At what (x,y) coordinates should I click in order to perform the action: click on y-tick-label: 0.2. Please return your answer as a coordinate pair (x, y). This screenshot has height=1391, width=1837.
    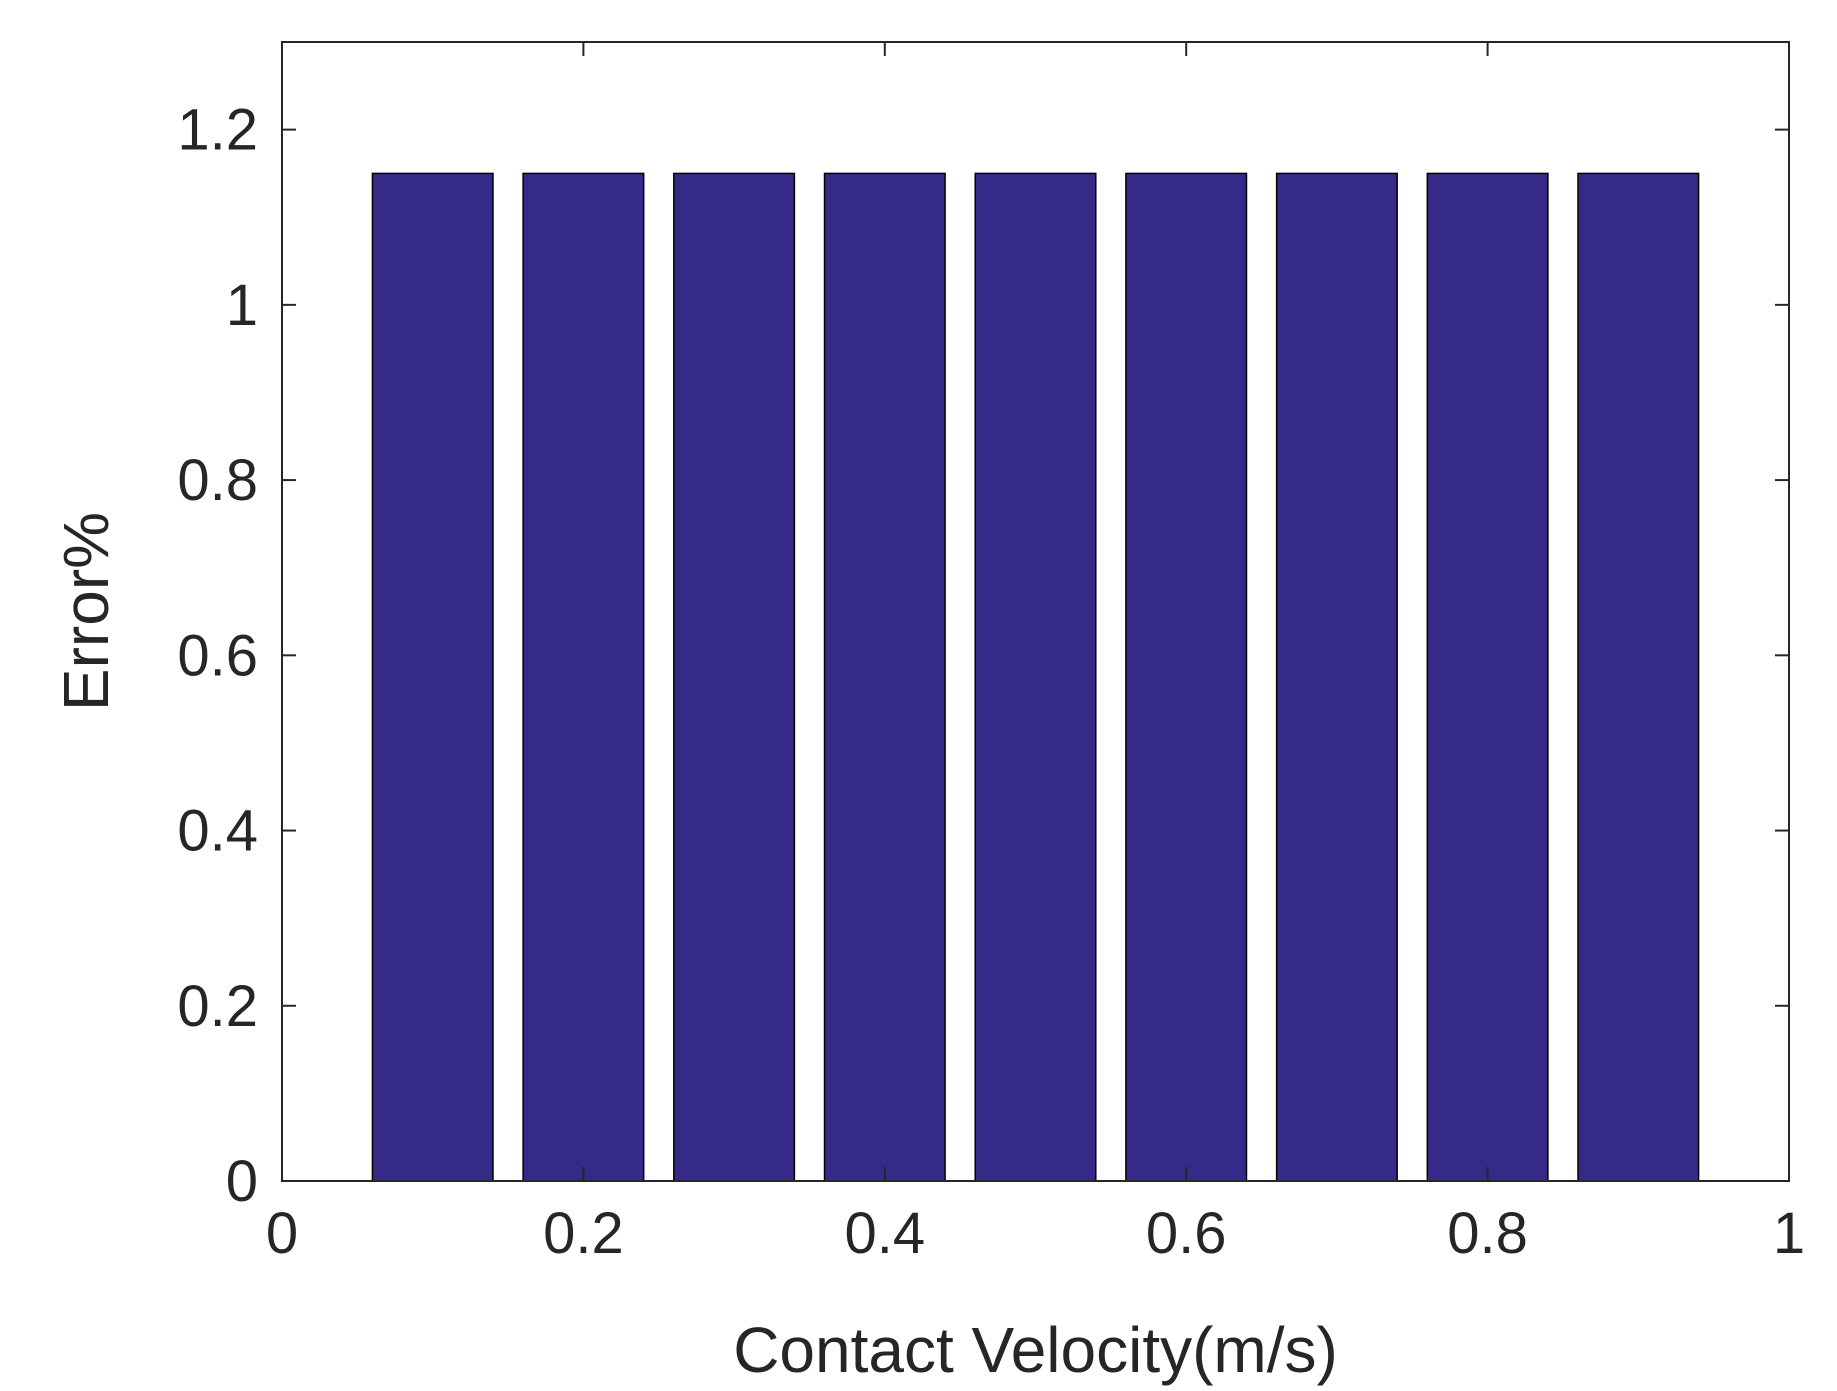
    Looking at the image, I should click on (217, 1006).